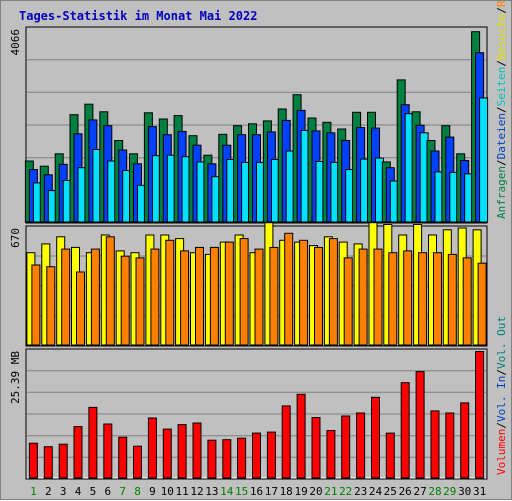 The width and height of the screenshot is (512, 501). Describe the element at coordinates (271, 491) in the screenshot. I see `x-tick-label-17: 17` at that location.